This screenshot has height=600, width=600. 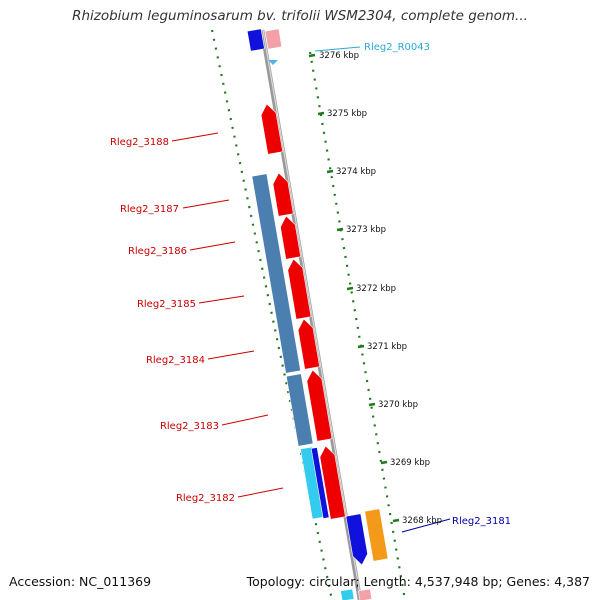 What do you see at coordinates (347, 594) in the screenshot?
I see `bottom-cyan` at bounding box center [347, 594].